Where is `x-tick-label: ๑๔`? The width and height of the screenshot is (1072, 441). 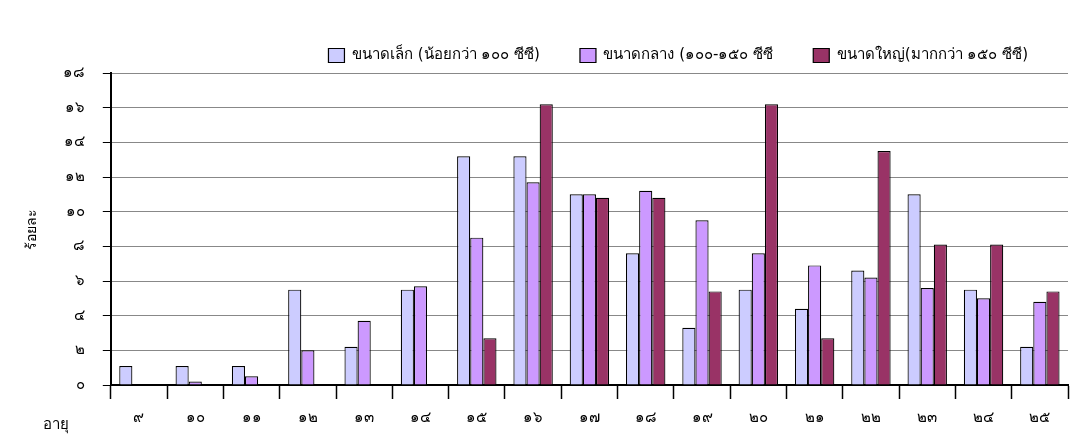 x-tick-label: ๑๔ is located at coordinates (420, 416).